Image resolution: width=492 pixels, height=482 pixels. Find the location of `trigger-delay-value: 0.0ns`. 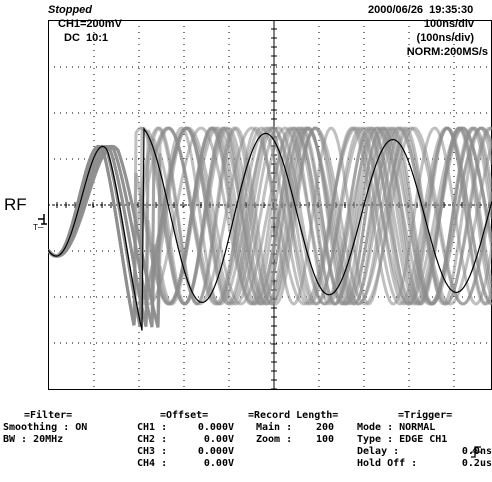

trigger-delay-value: 0.0ns is located at coordinates (476, 451).